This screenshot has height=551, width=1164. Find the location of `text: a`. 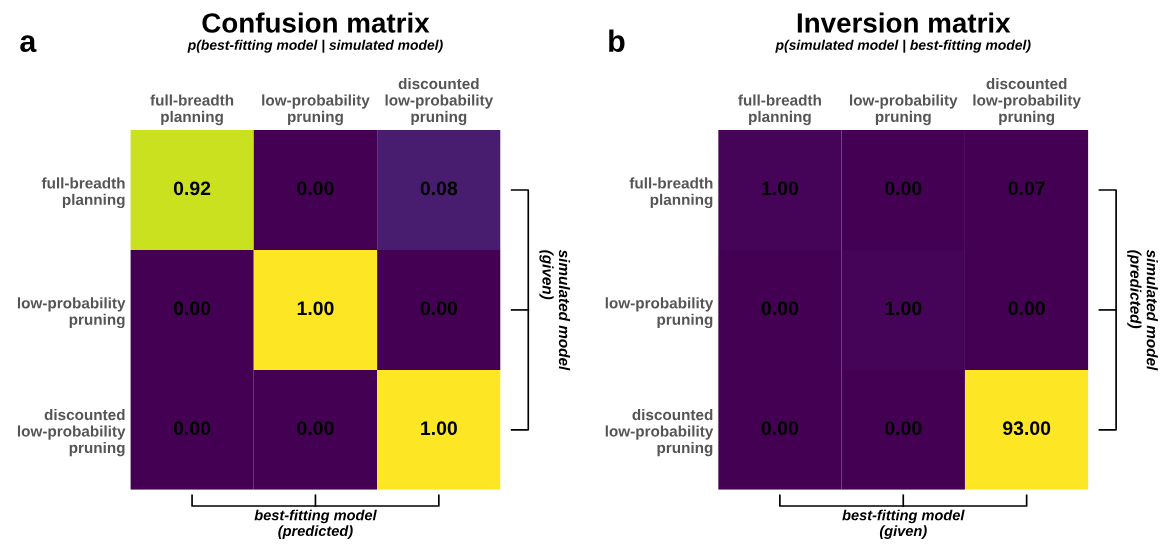

text: a is located at coordinates (28, 44).